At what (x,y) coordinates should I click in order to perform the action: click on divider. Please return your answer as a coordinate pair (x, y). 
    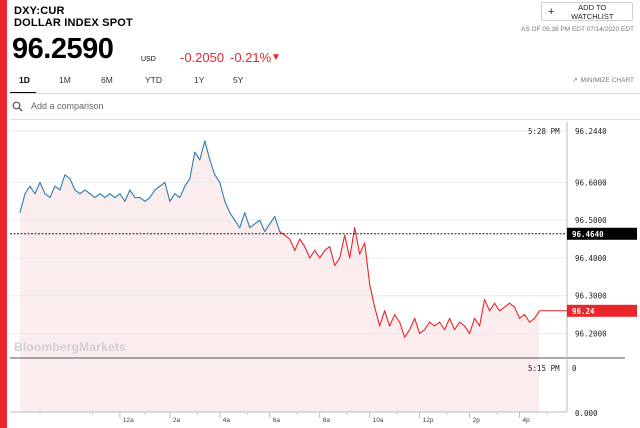
    Looking at the image, I should click on (325, 93).